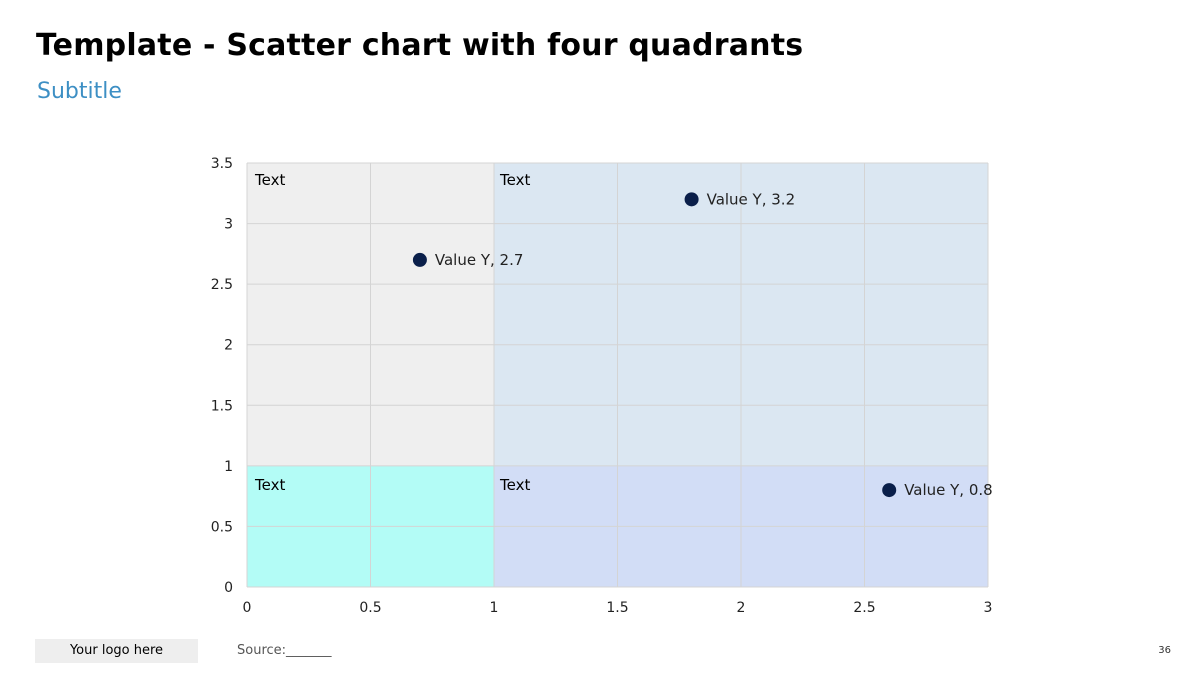 The image size is (1200, 678). I want to click on x-tick-label: 2, so click(741, 608).